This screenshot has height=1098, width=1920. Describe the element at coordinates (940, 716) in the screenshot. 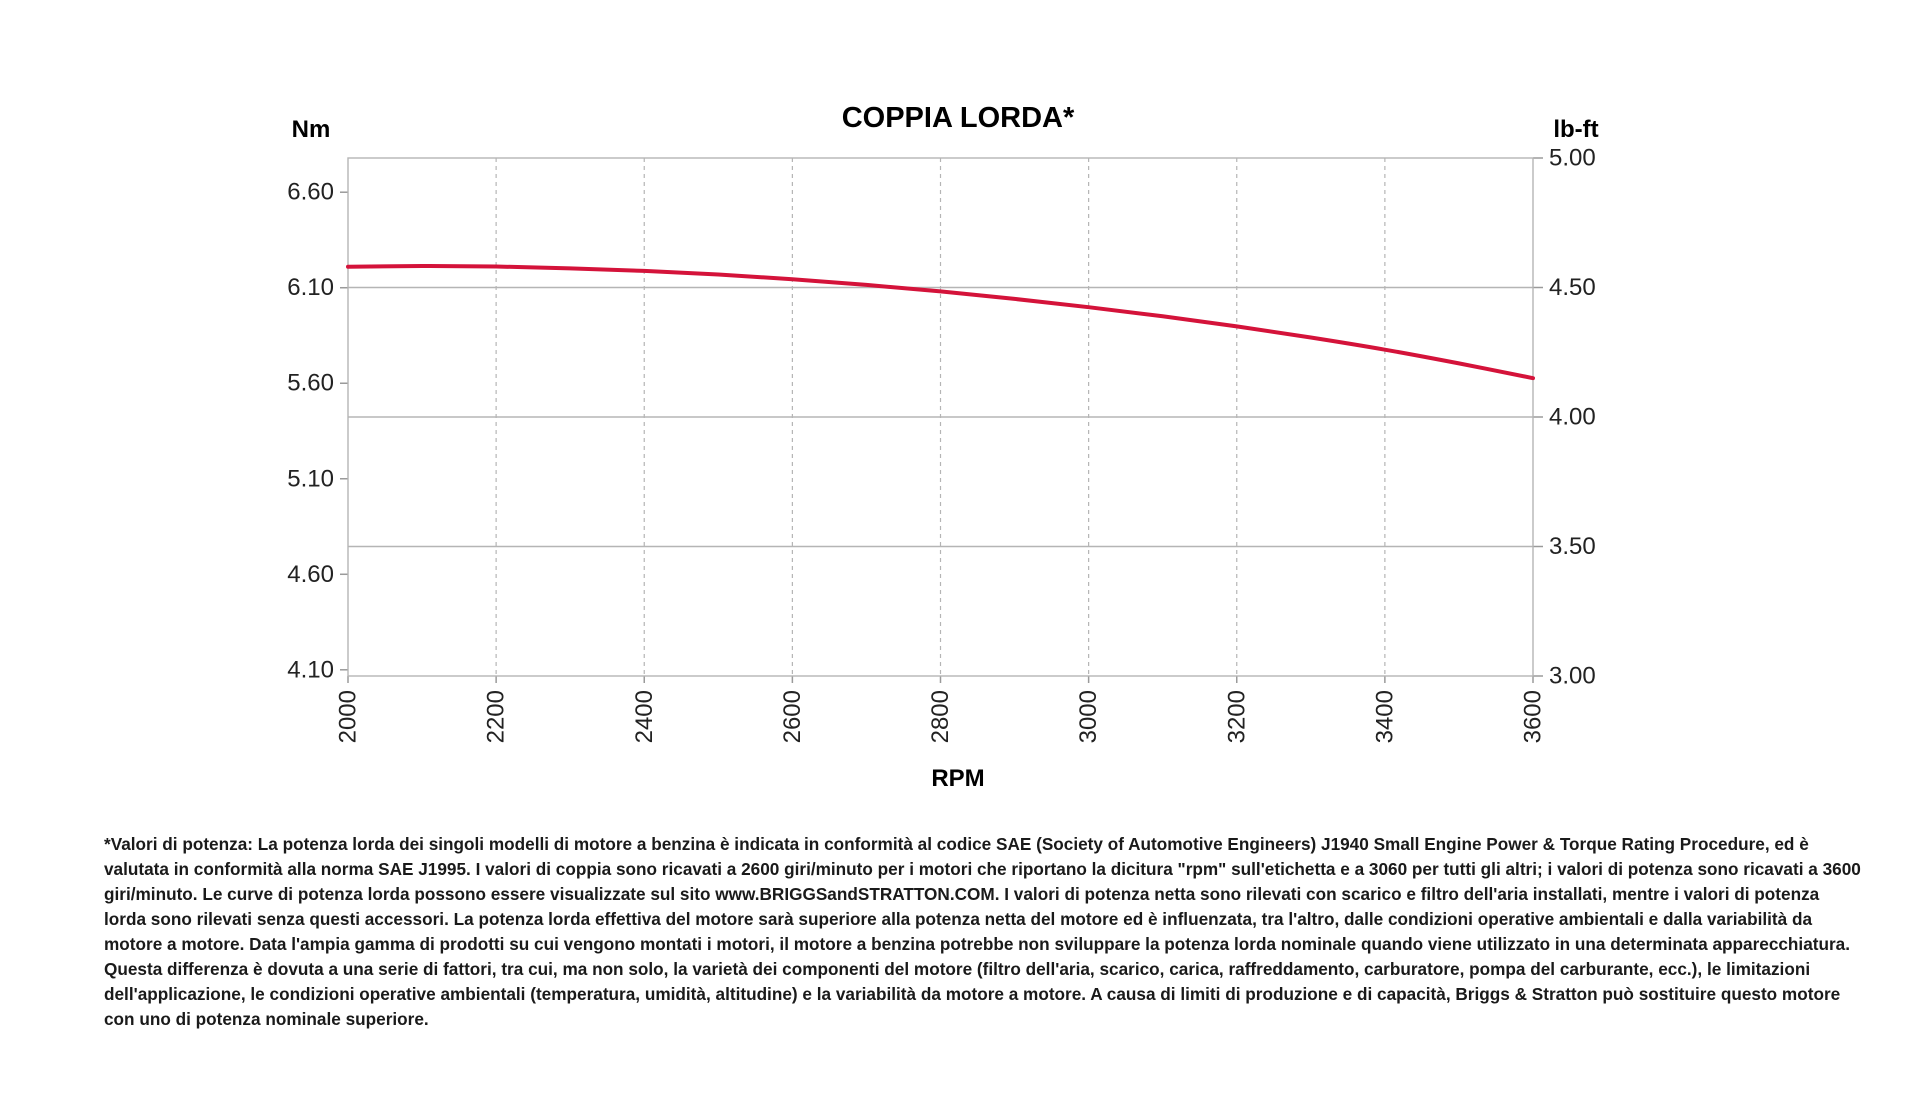

I see `x-tick-label-2800: 2800` at that location.